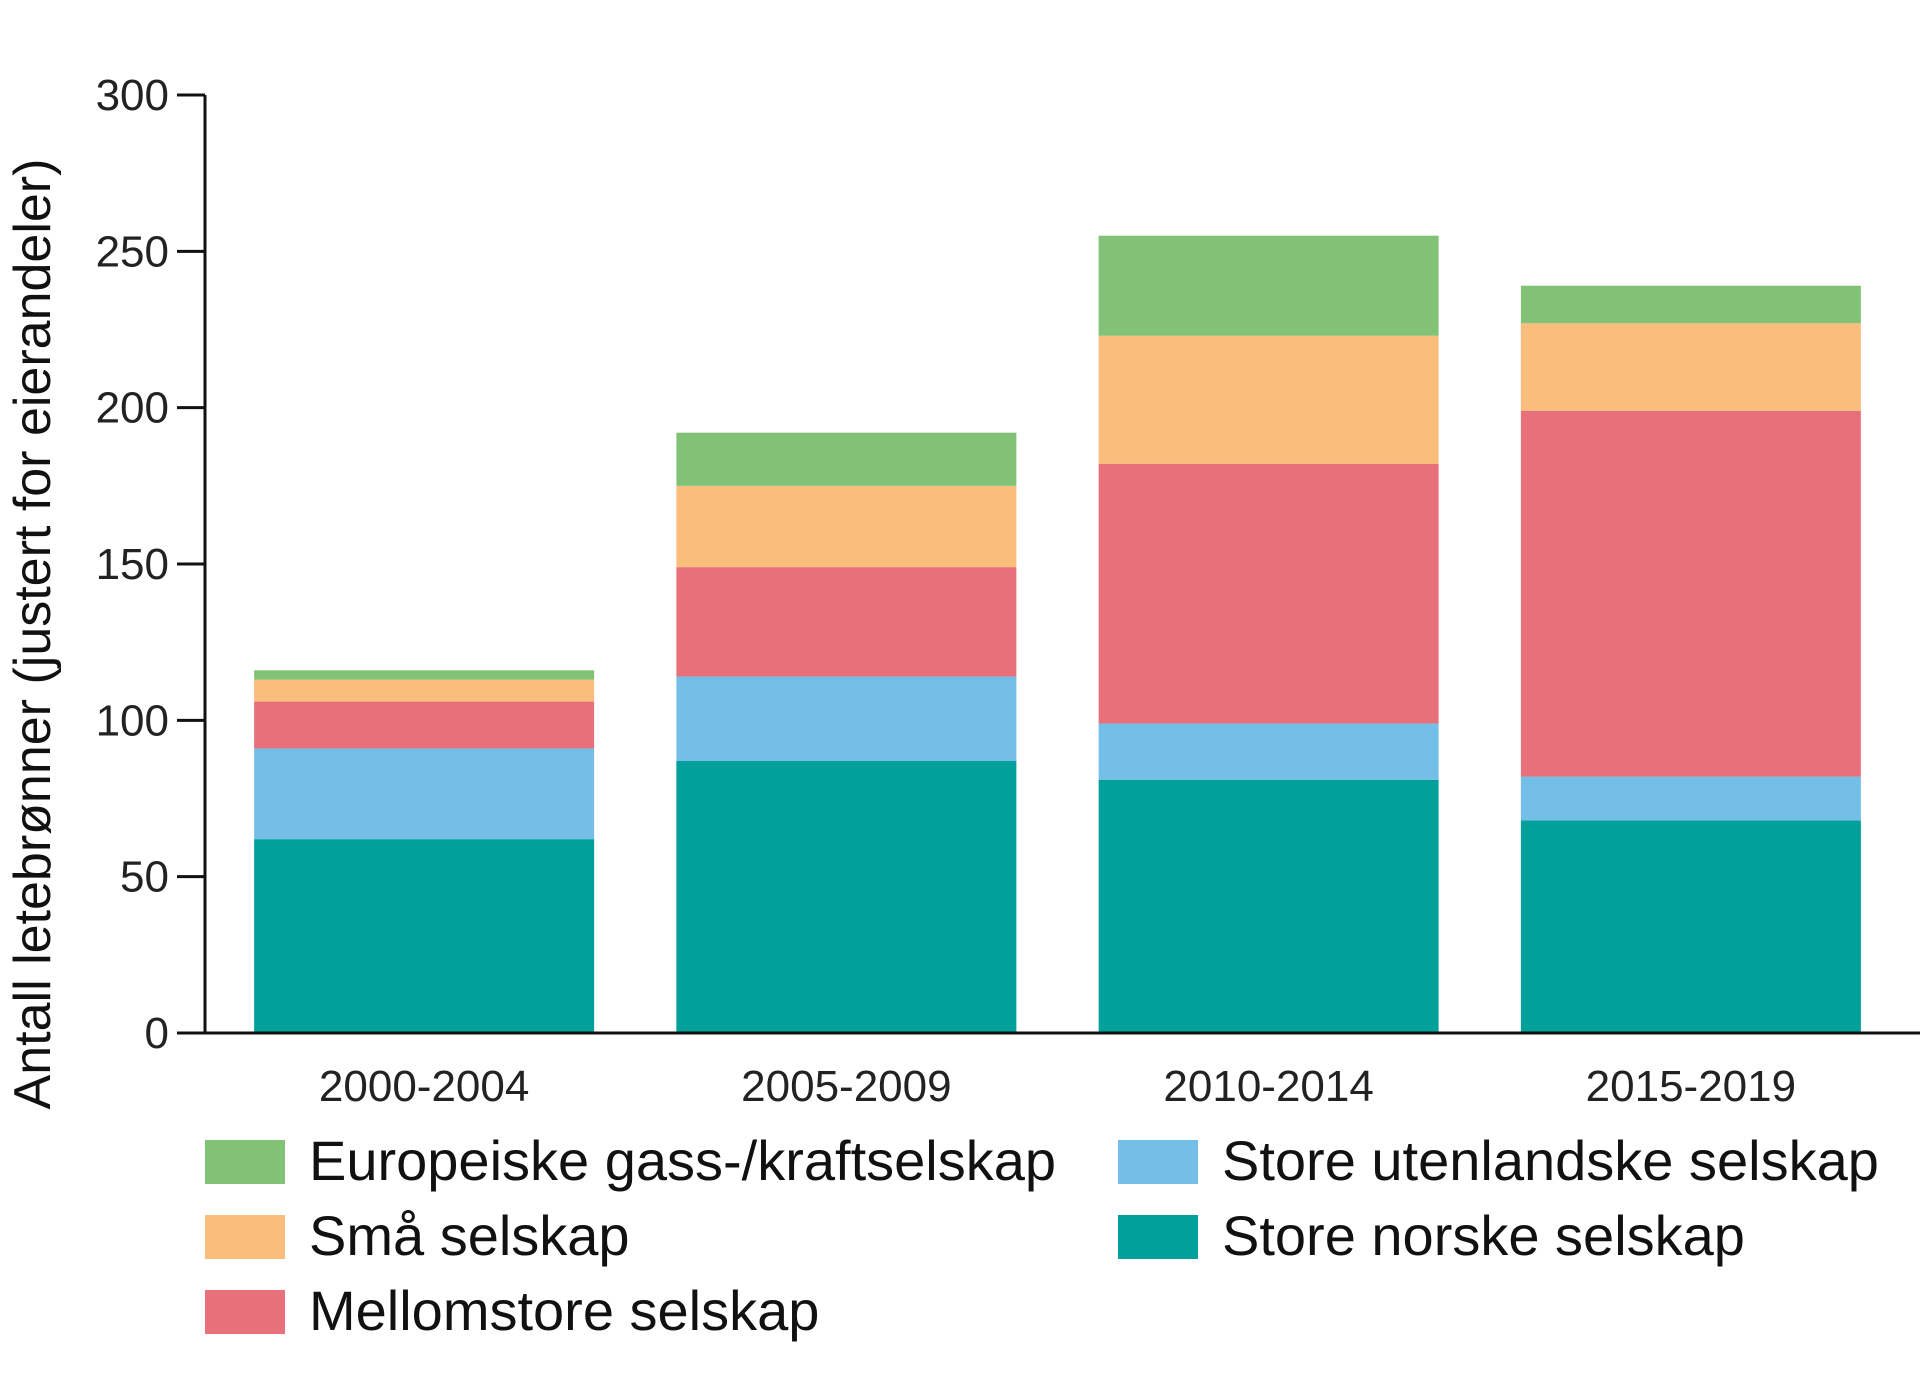 The image size is (1920, 1388). I want to click on x-tick-label: 2015-2019, so click(1691, 1086).